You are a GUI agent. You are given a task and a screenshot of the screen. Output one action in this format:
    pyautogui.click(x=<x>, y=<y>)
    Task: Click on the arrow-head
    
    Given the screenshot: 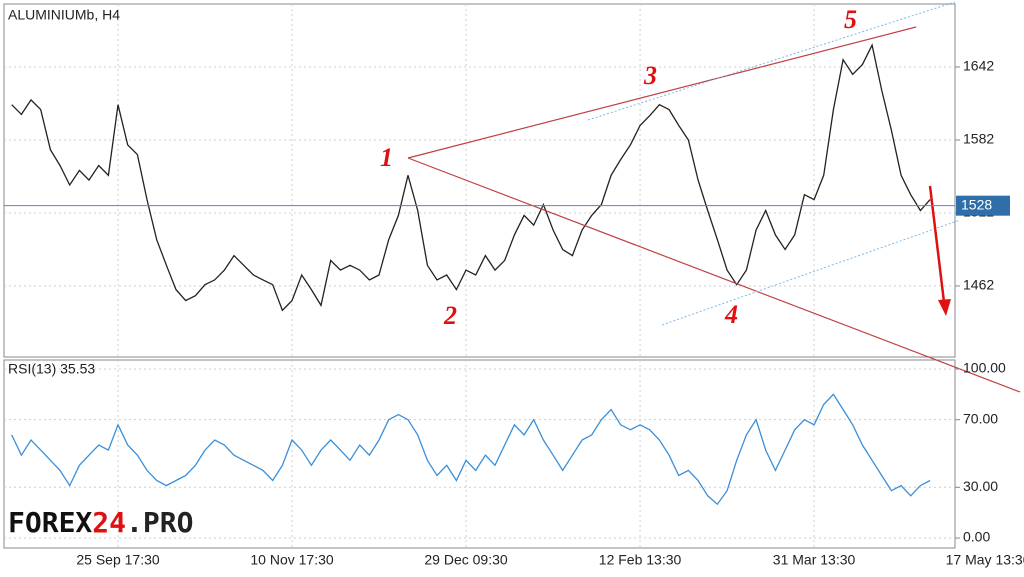 What is the action you would take?
    pyautogui.click(x=944, y=307)
    